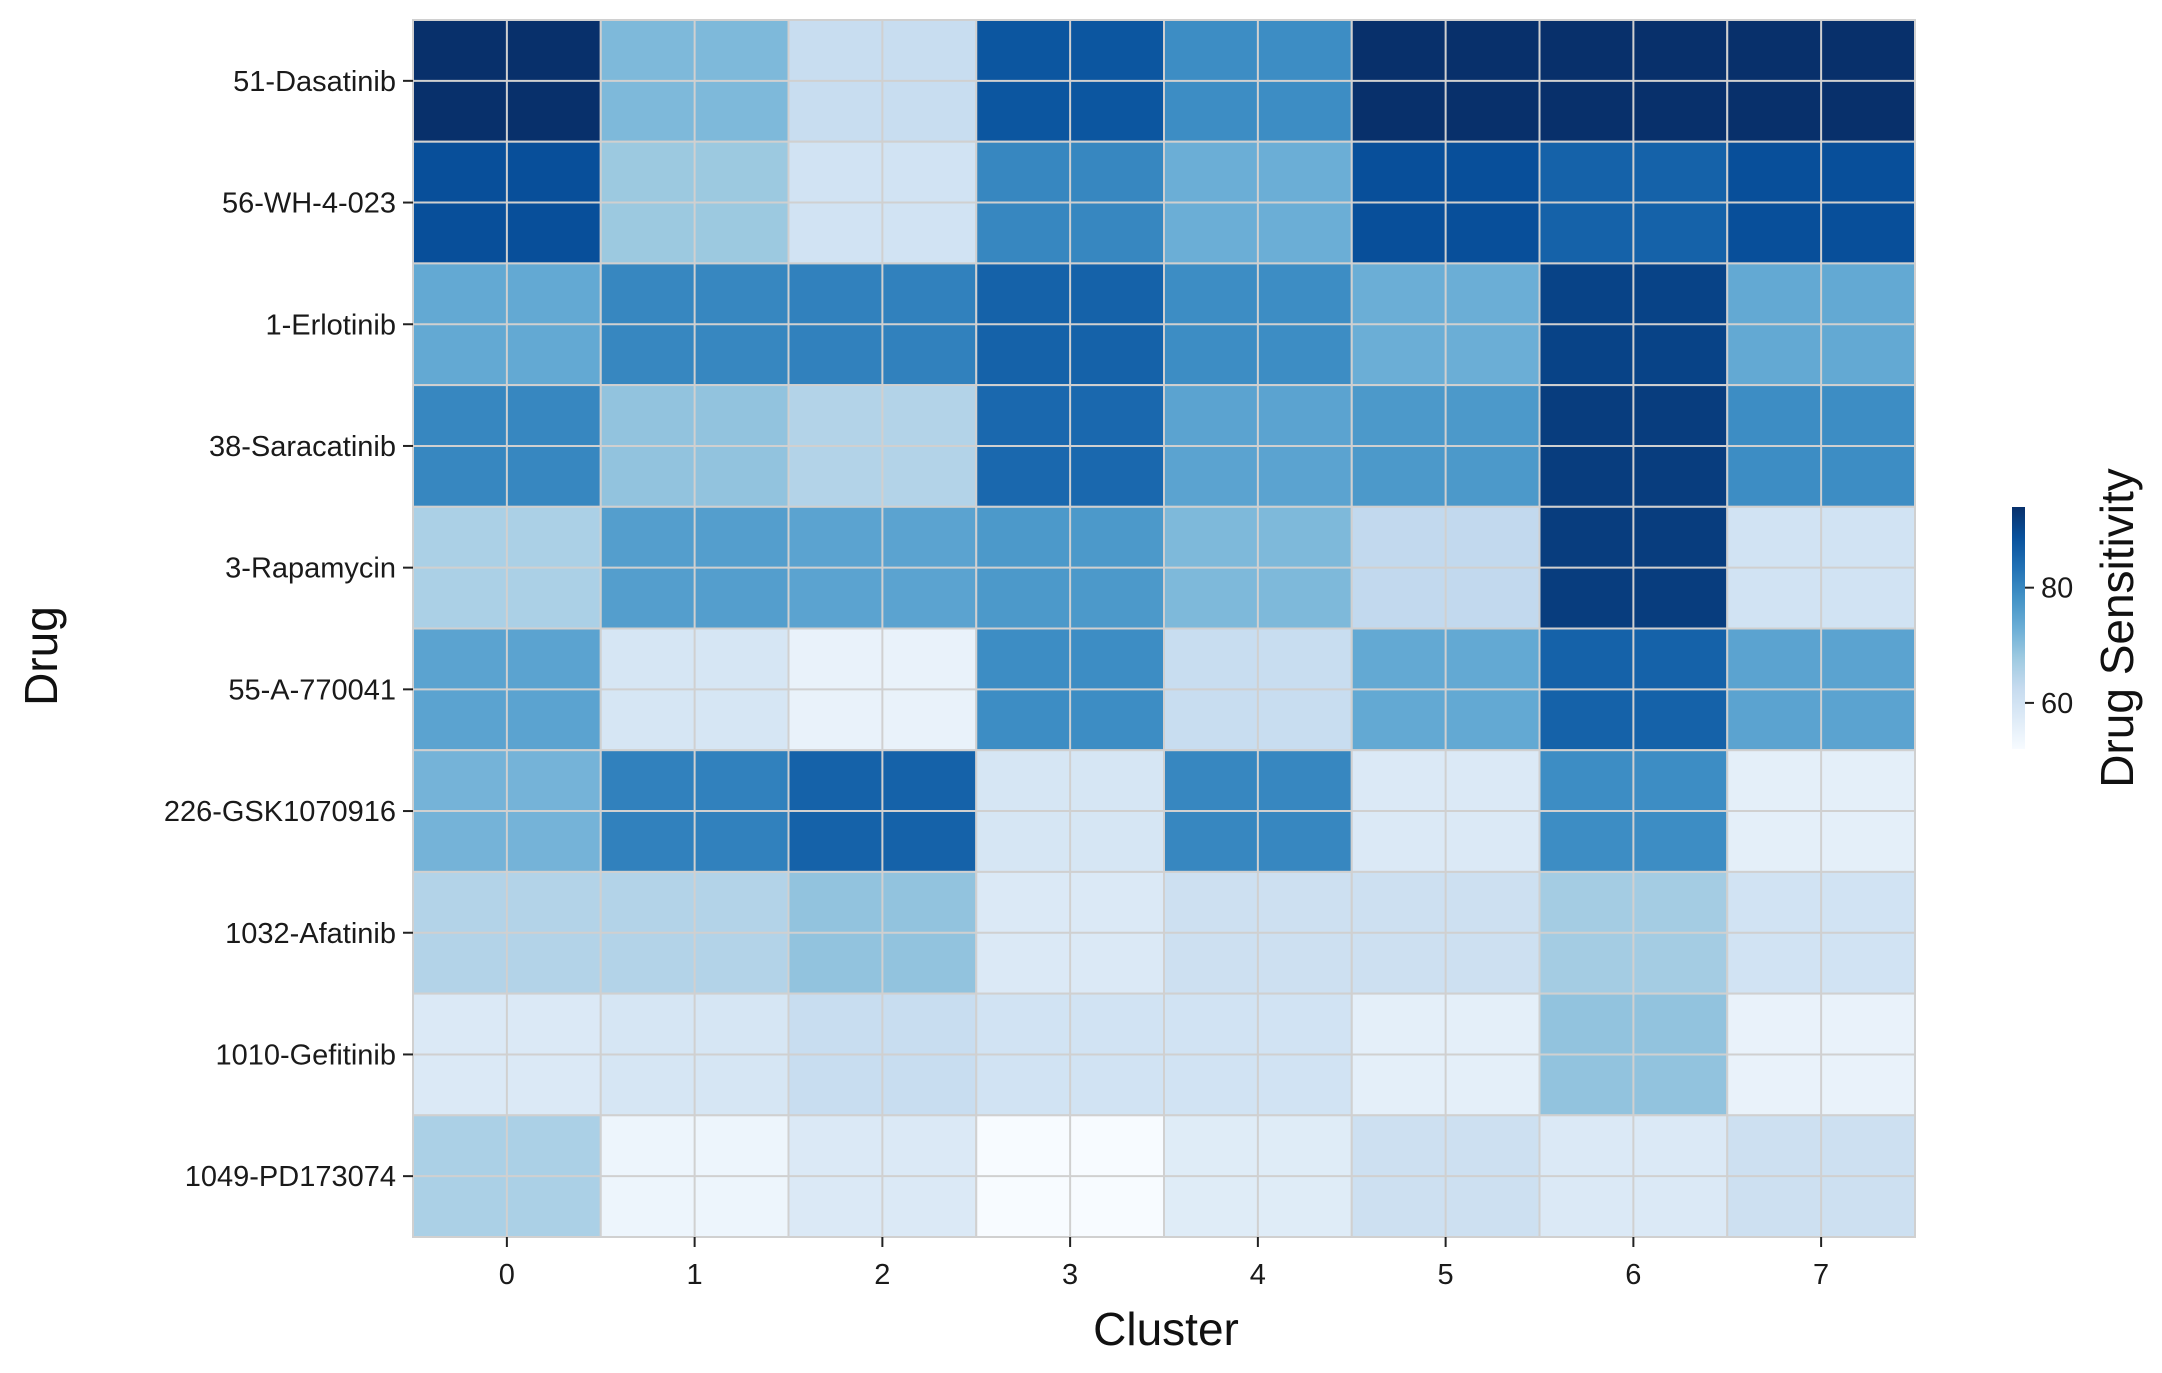 The image size is (2162, 1373). I want to click on y-tick-label: 1-Erlotinib, so click(330, 325).